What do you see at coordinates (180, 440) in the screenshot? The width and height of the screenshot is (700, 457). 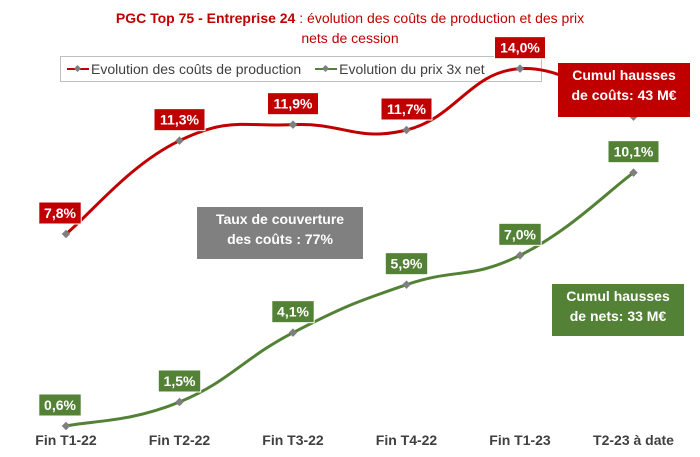 I see `x-tick-label-1: Fin T2-22` at bounding box center [180, 440].